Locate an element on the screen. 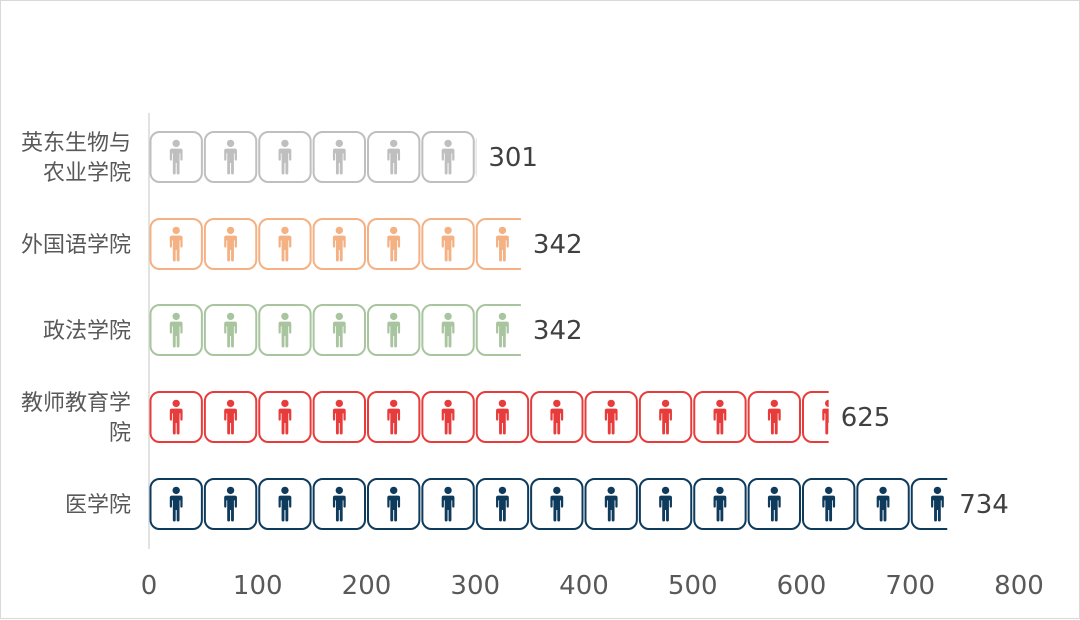 The height and width of the screenshot is (620, 1080). x-tick-label: 400 is located at coordinates (584, 586).